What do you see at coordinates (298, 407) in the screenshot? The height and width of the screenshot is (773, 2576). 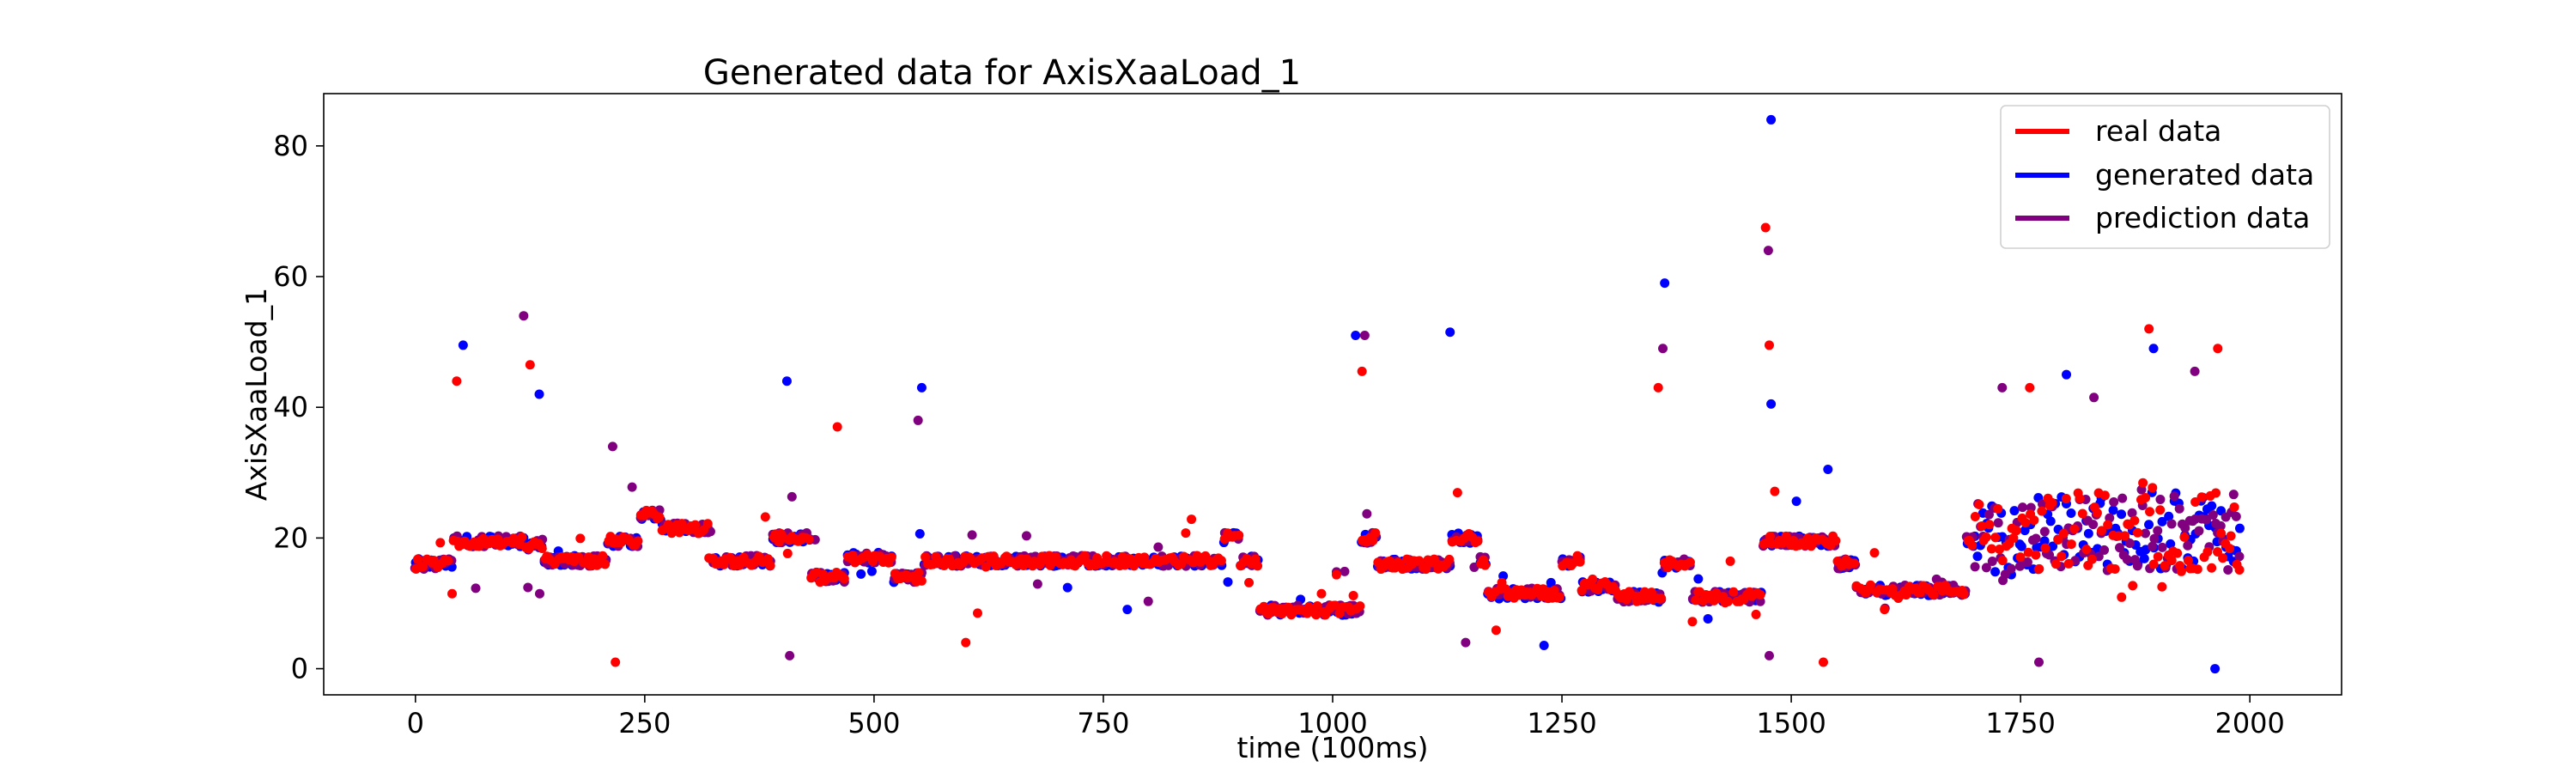 I see `y-ticks: 0 20 40 60 80` at bounding box center [298, 407].